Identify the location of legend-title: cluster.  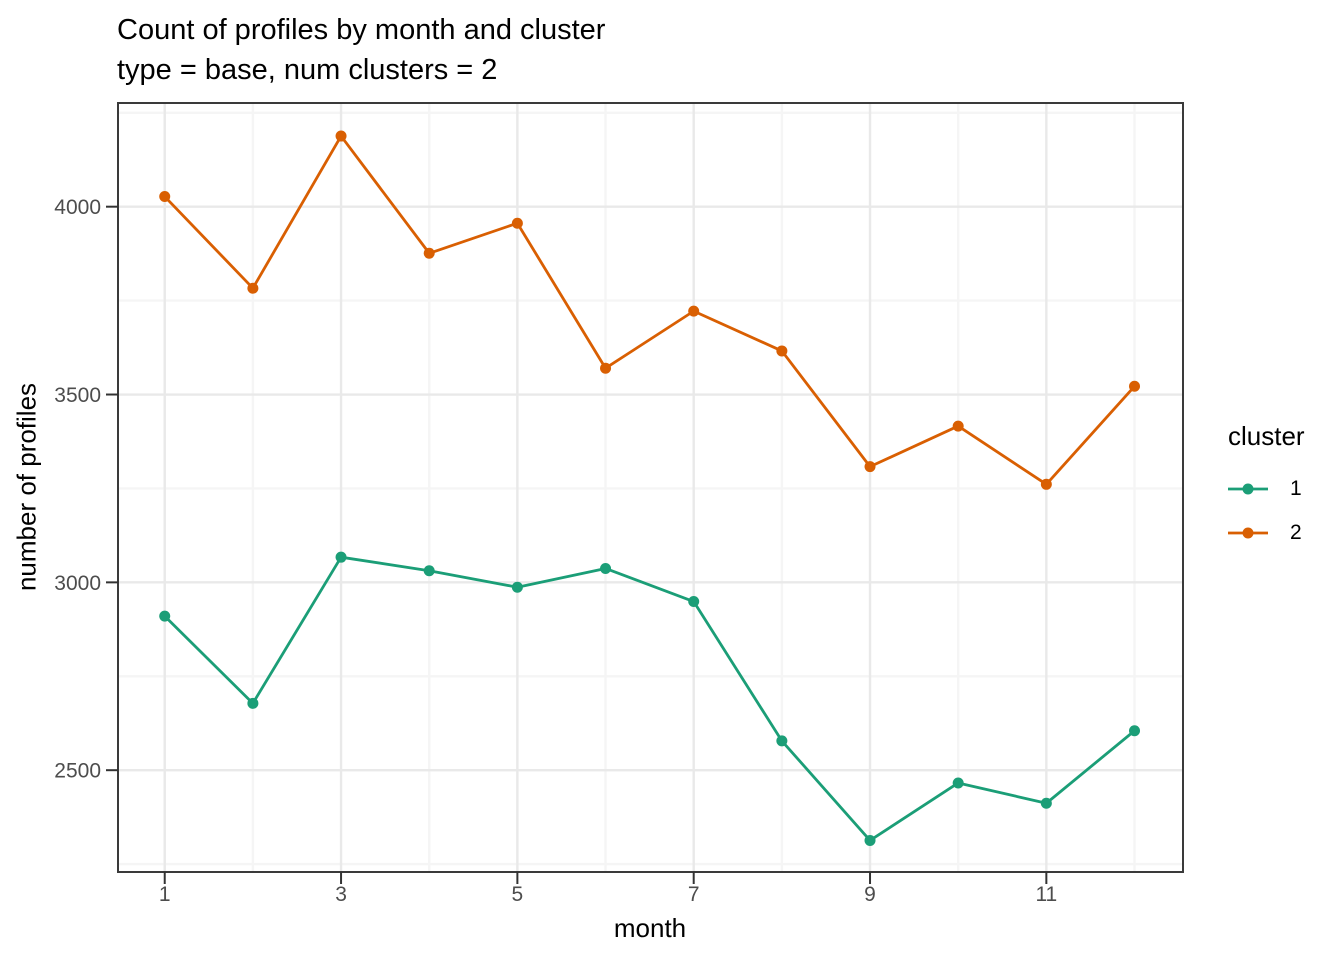
(1266, 436).